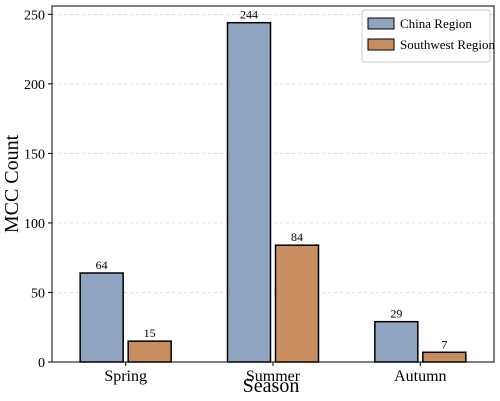 The image size is (500, 401). Describe the element at coordinates (34, 154) in the screenshot. I see `y-tick-label: 150` at that location.